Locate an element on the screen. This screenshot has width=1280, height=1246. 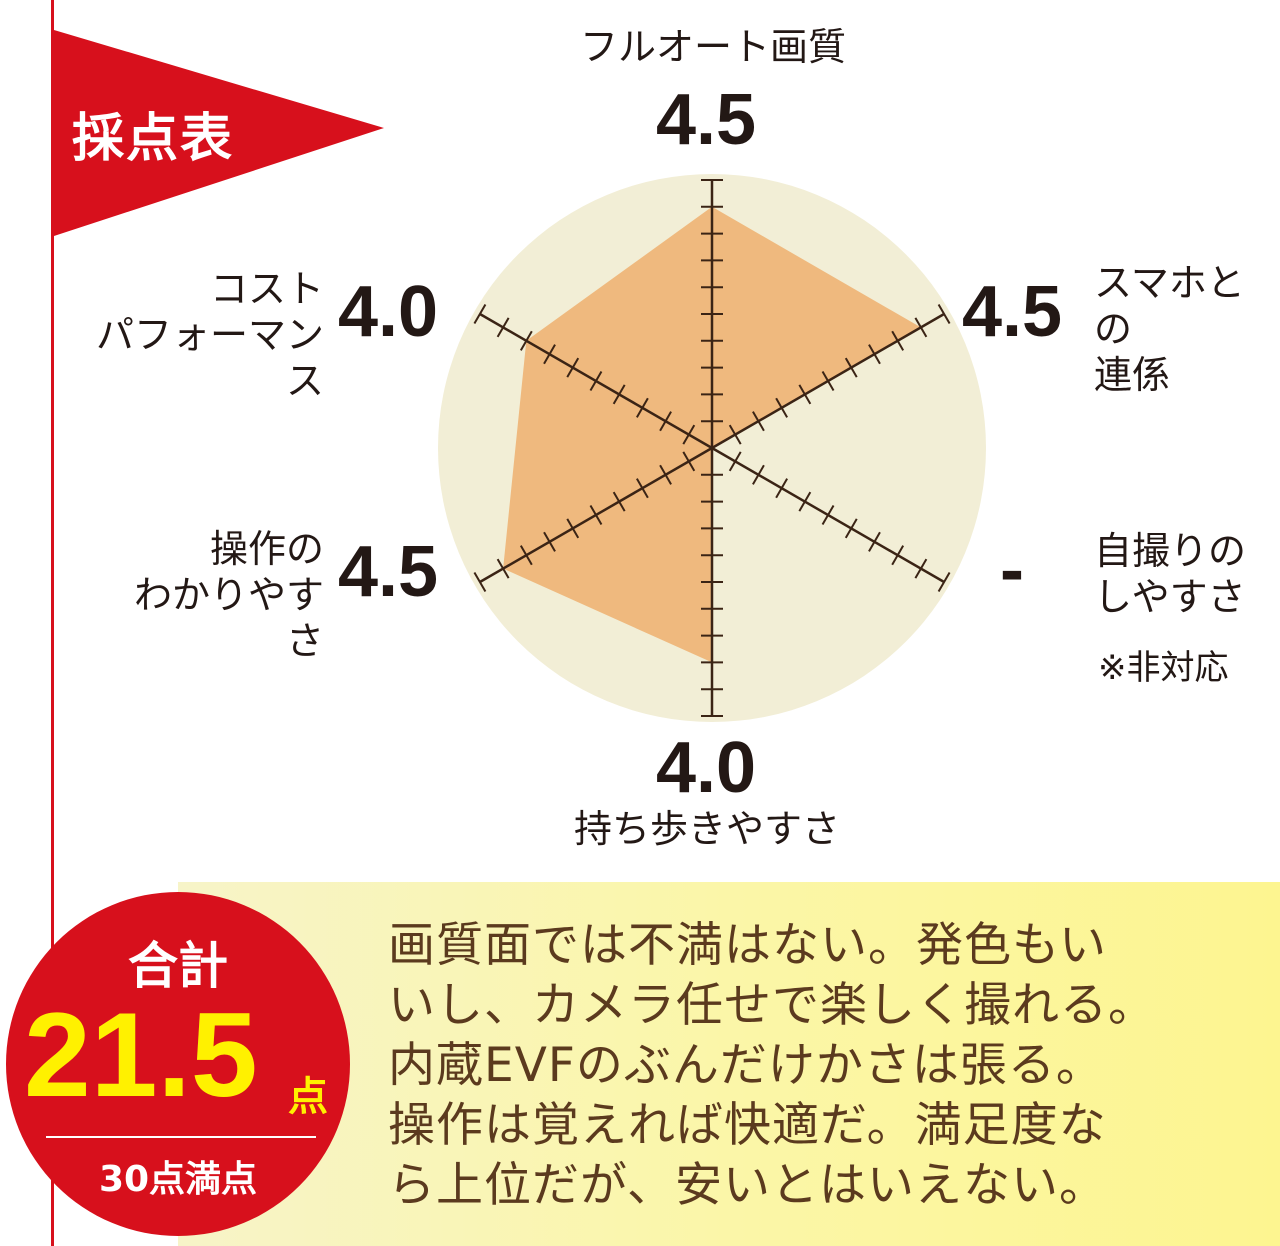
axis-label-cost-performance: コスト パフォーマンス is located at coordinates (209, 335).